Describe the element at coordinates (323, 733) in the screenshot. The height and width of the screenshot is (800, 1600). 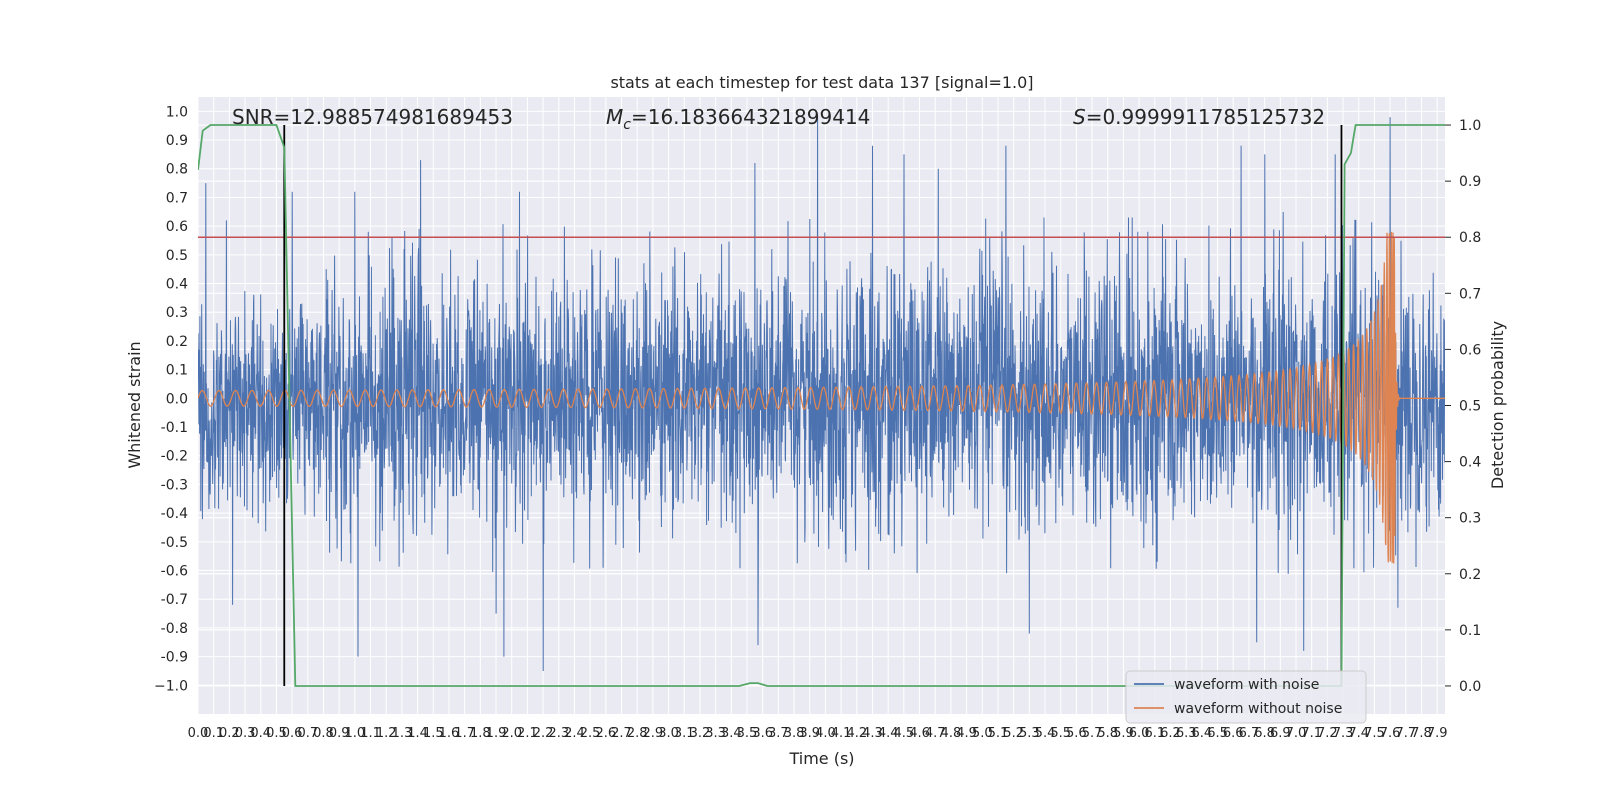
I see `x-tick-label: 0.8` at that location.